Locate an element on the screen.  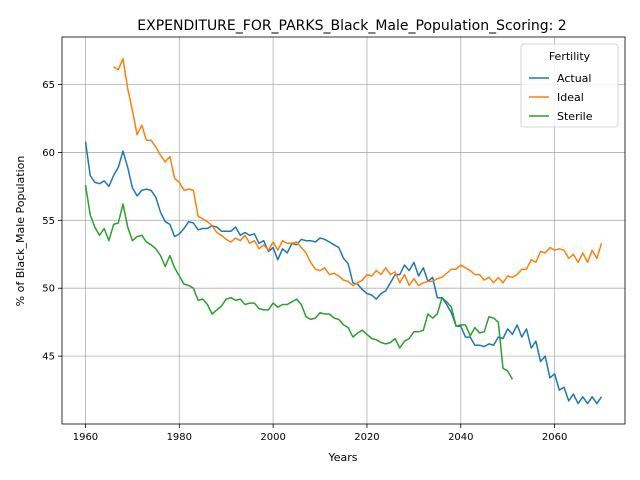
legend-label-sterile: Sterile is located at coordinates (575, 116).